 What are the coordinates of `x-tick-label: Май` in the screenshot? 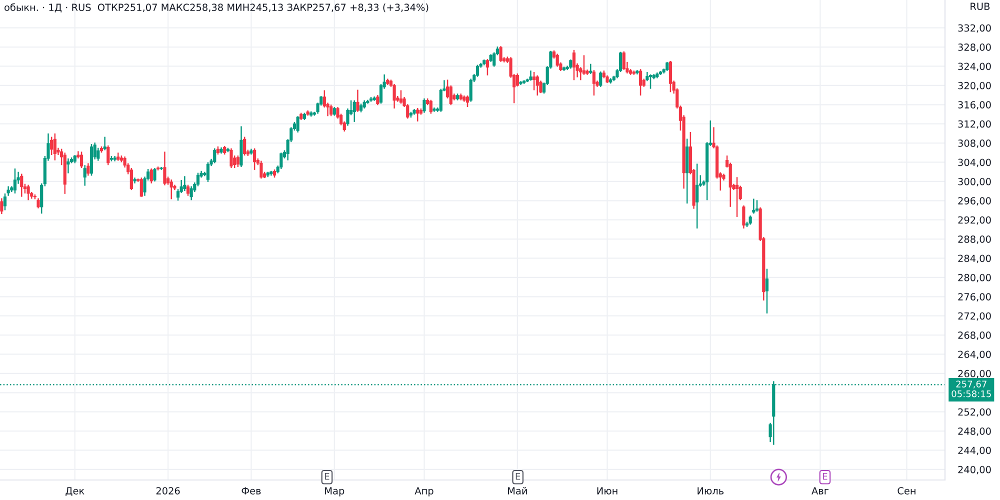 It's located at (517, 490).